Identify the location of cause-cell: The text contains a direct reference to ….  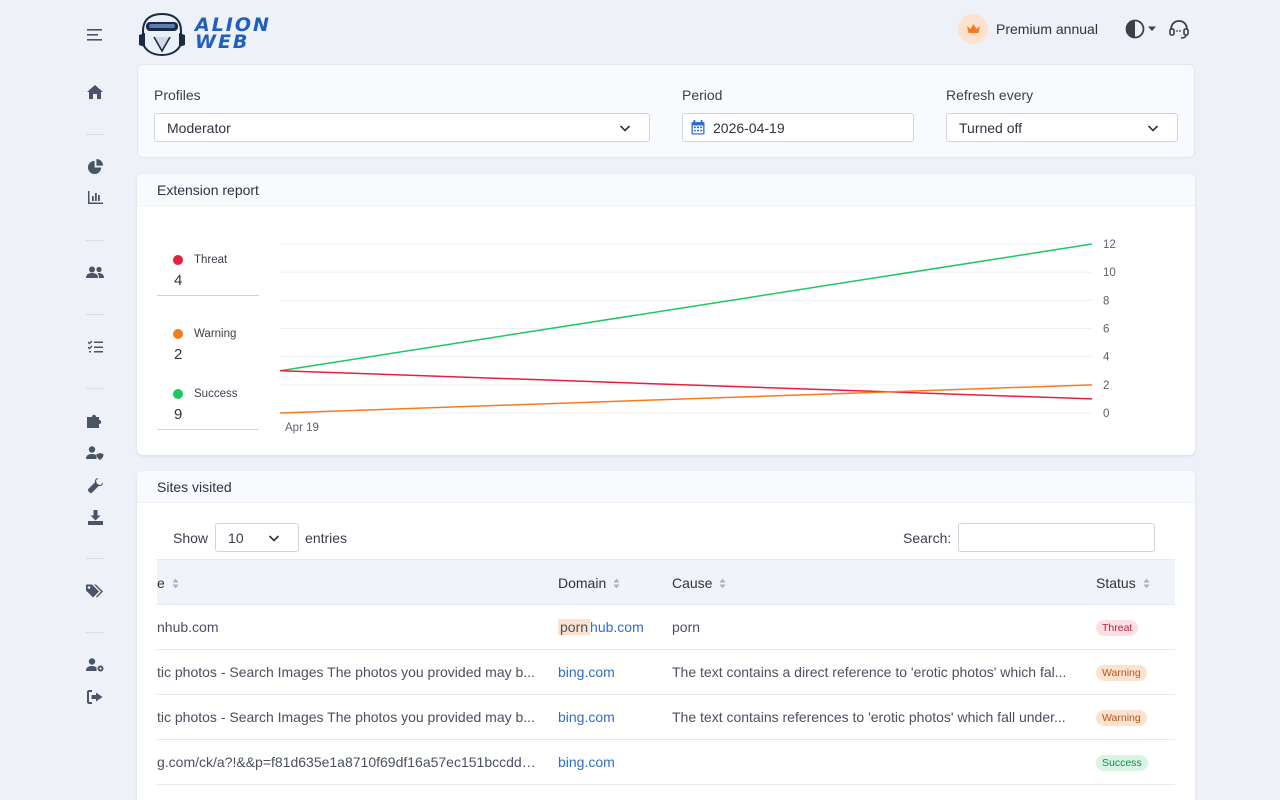
(869, 672).